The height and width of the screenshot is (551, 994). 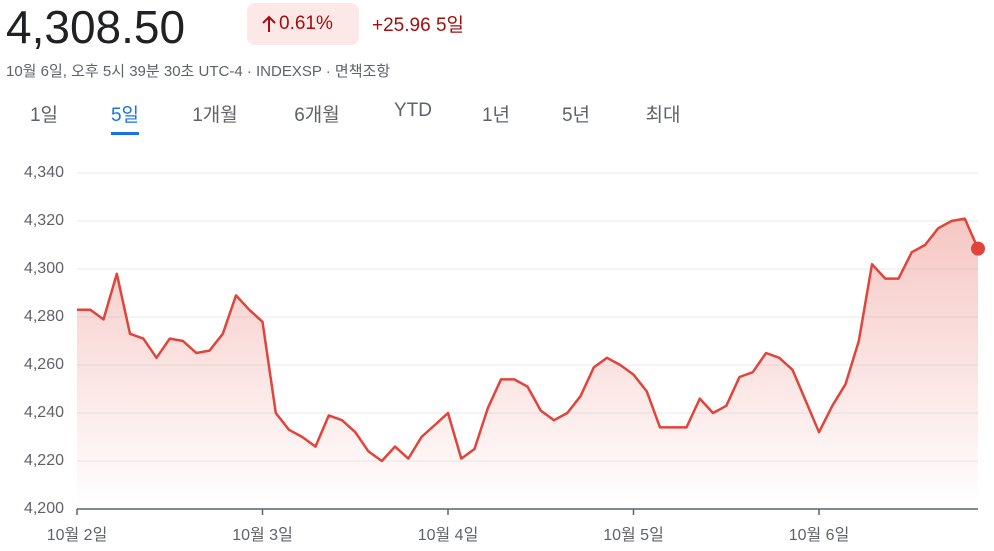 What do you see at coordinates (269, 23) in the screenshot?
I see `up-arrow-icon` at bounding box center [269, 23].